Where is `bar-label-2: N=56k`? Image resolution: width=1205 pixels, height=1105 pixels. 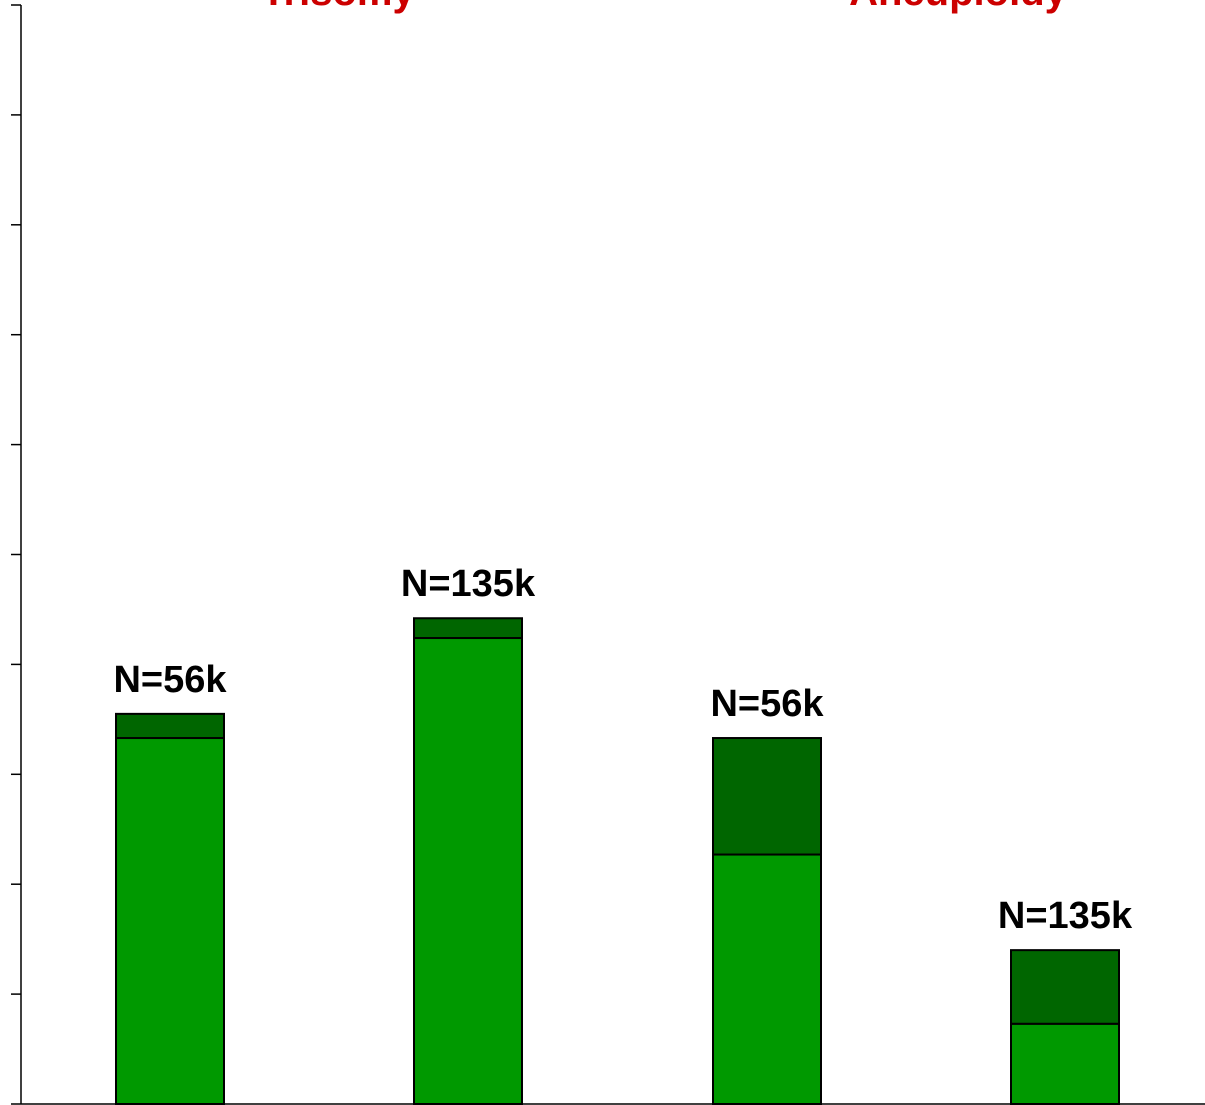 bar-label-2: N=56k is located at coordinates (767, 704).